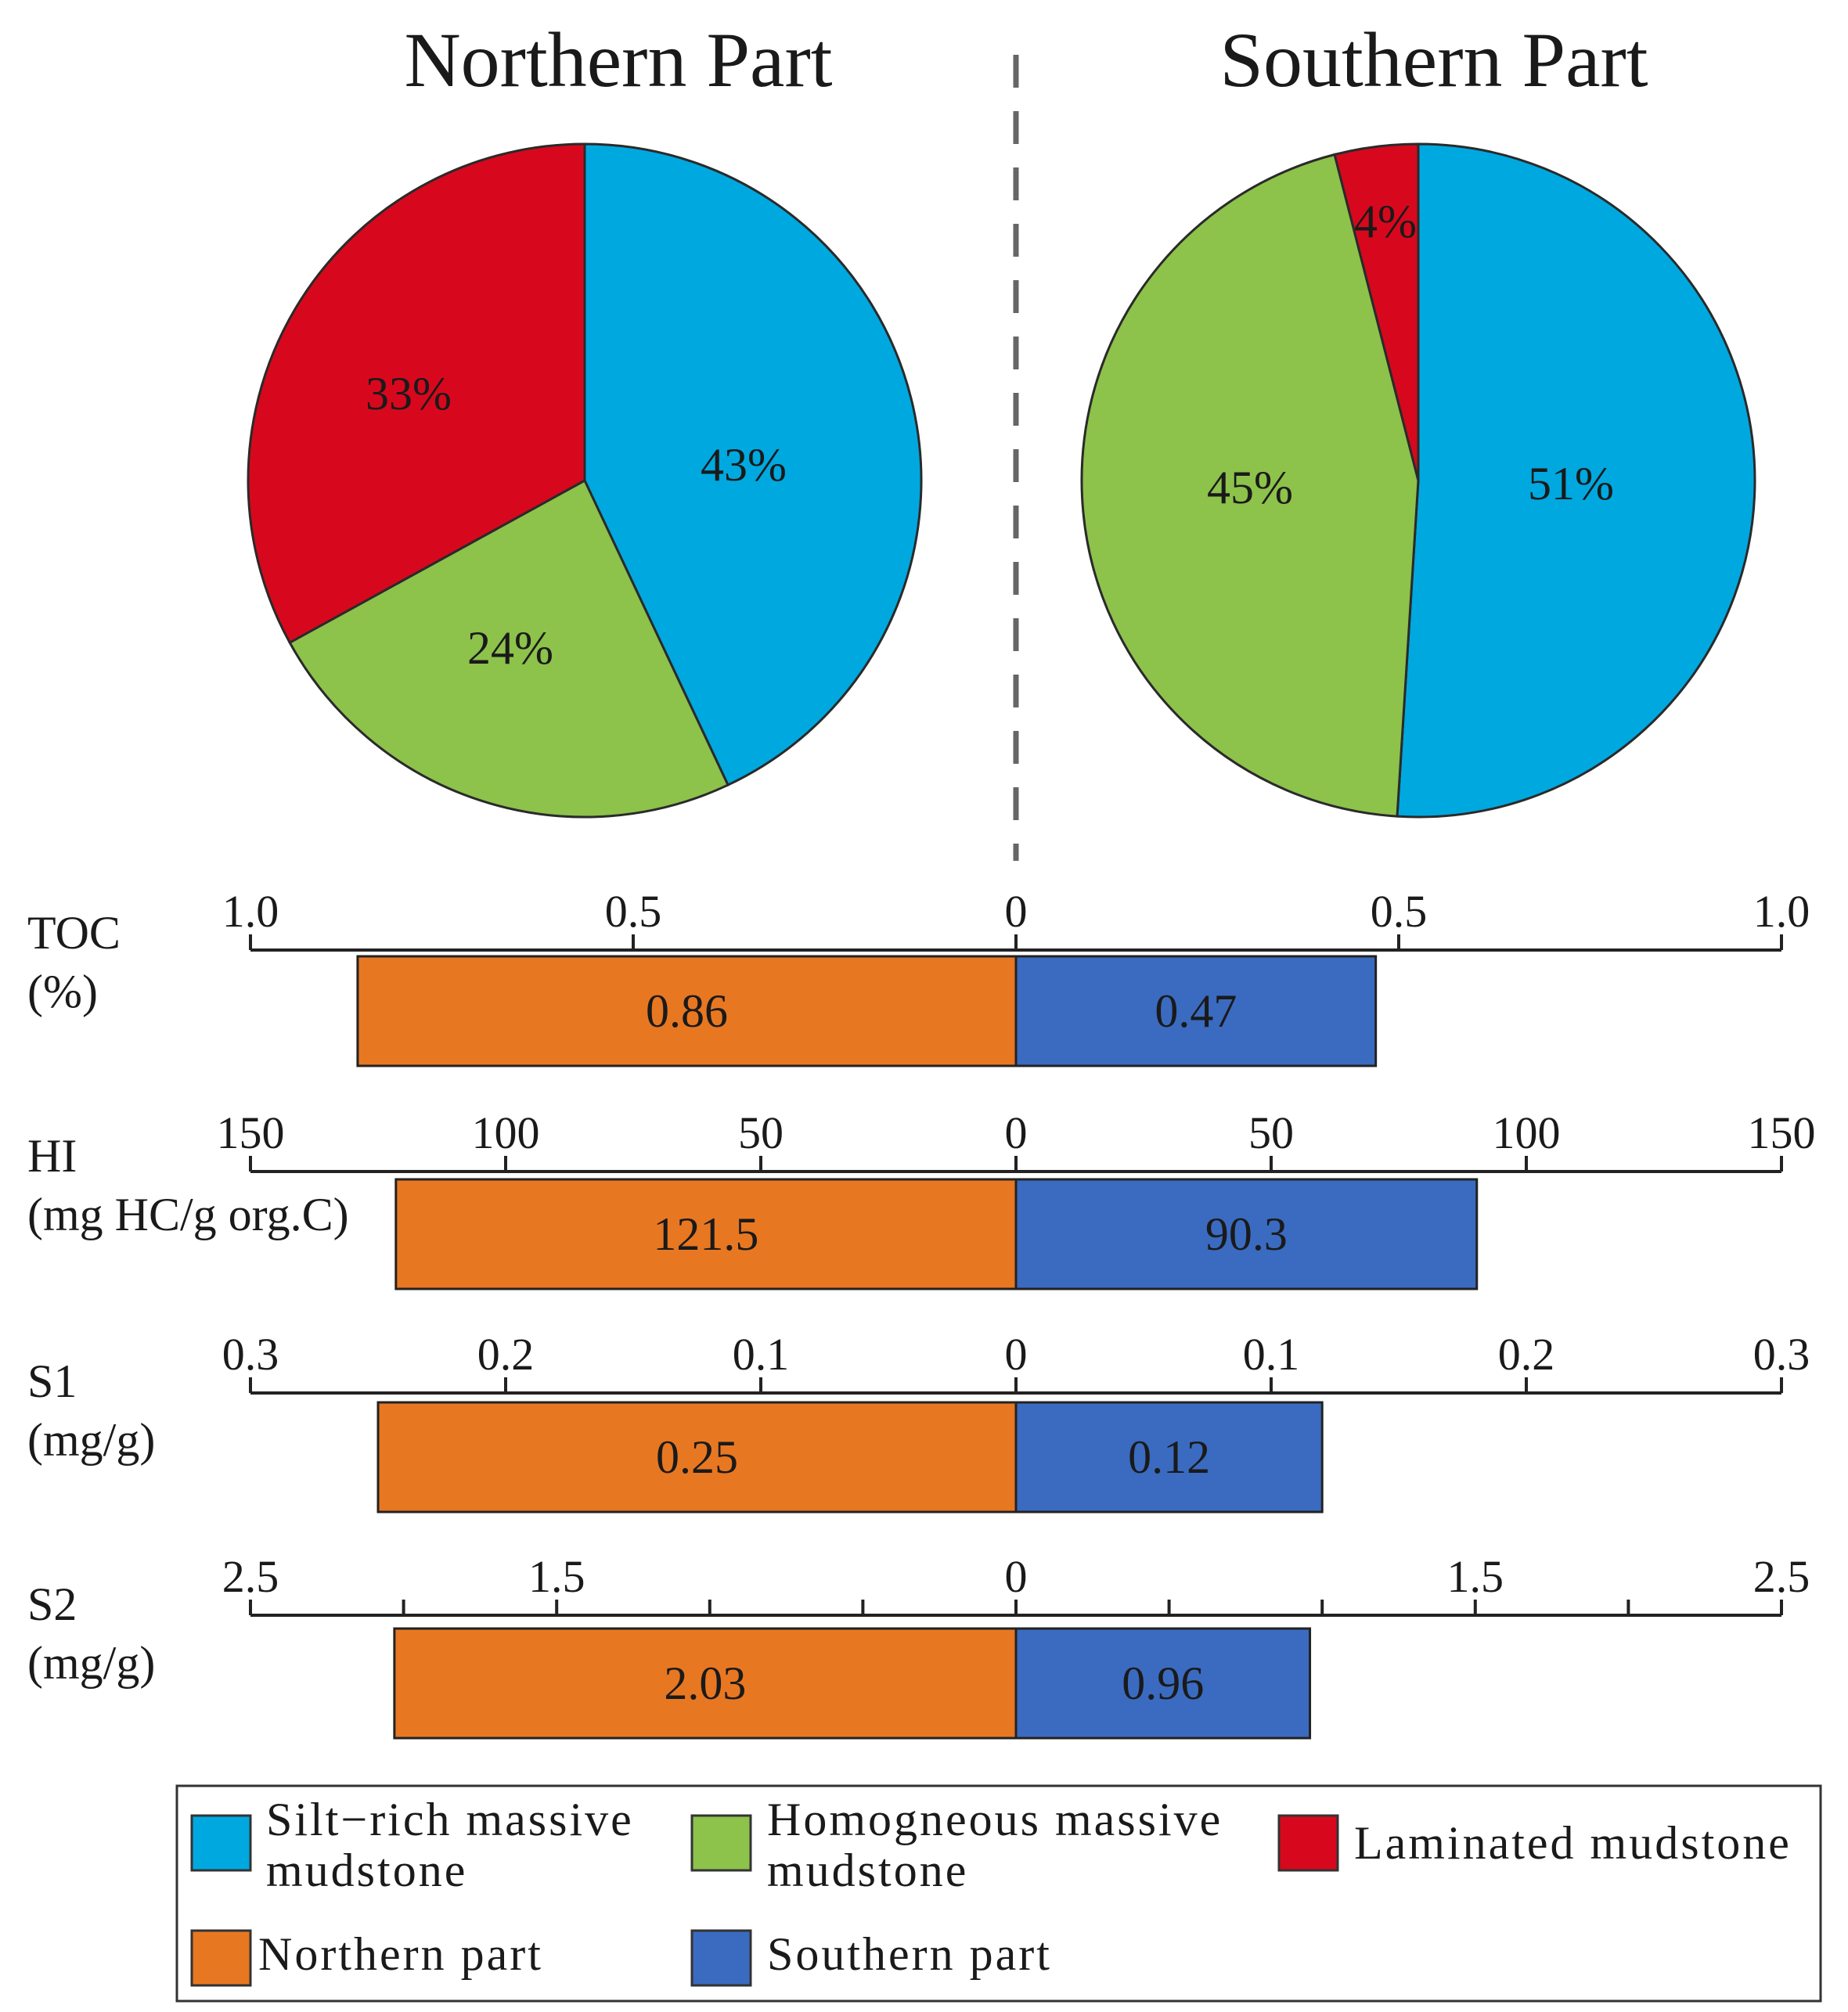 This screenshot has height=2012, width=1848. I want to click on bar-value-label: 0.25, so click(697, 1457).